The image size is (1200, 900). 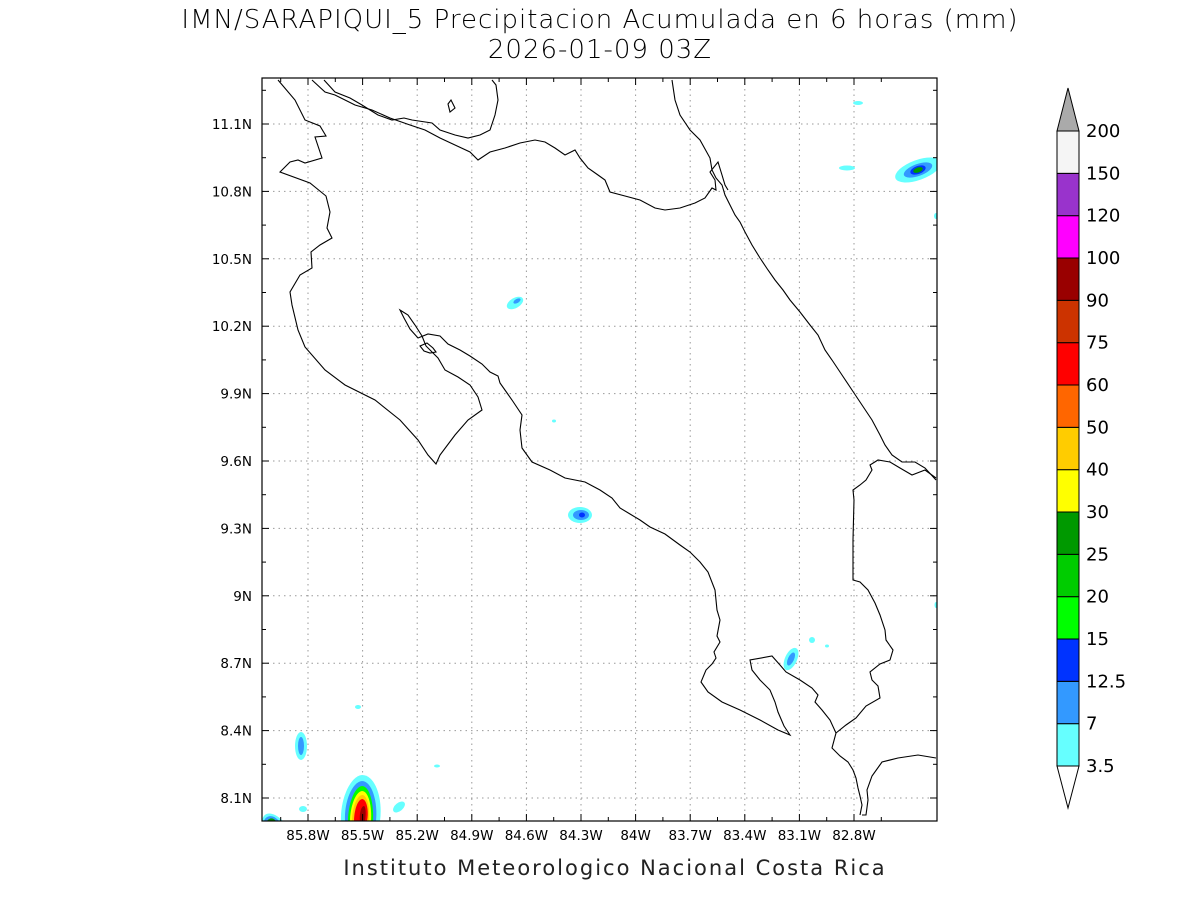 I want to click on lon-tick-label: 84W, so click(x=635, y=836).